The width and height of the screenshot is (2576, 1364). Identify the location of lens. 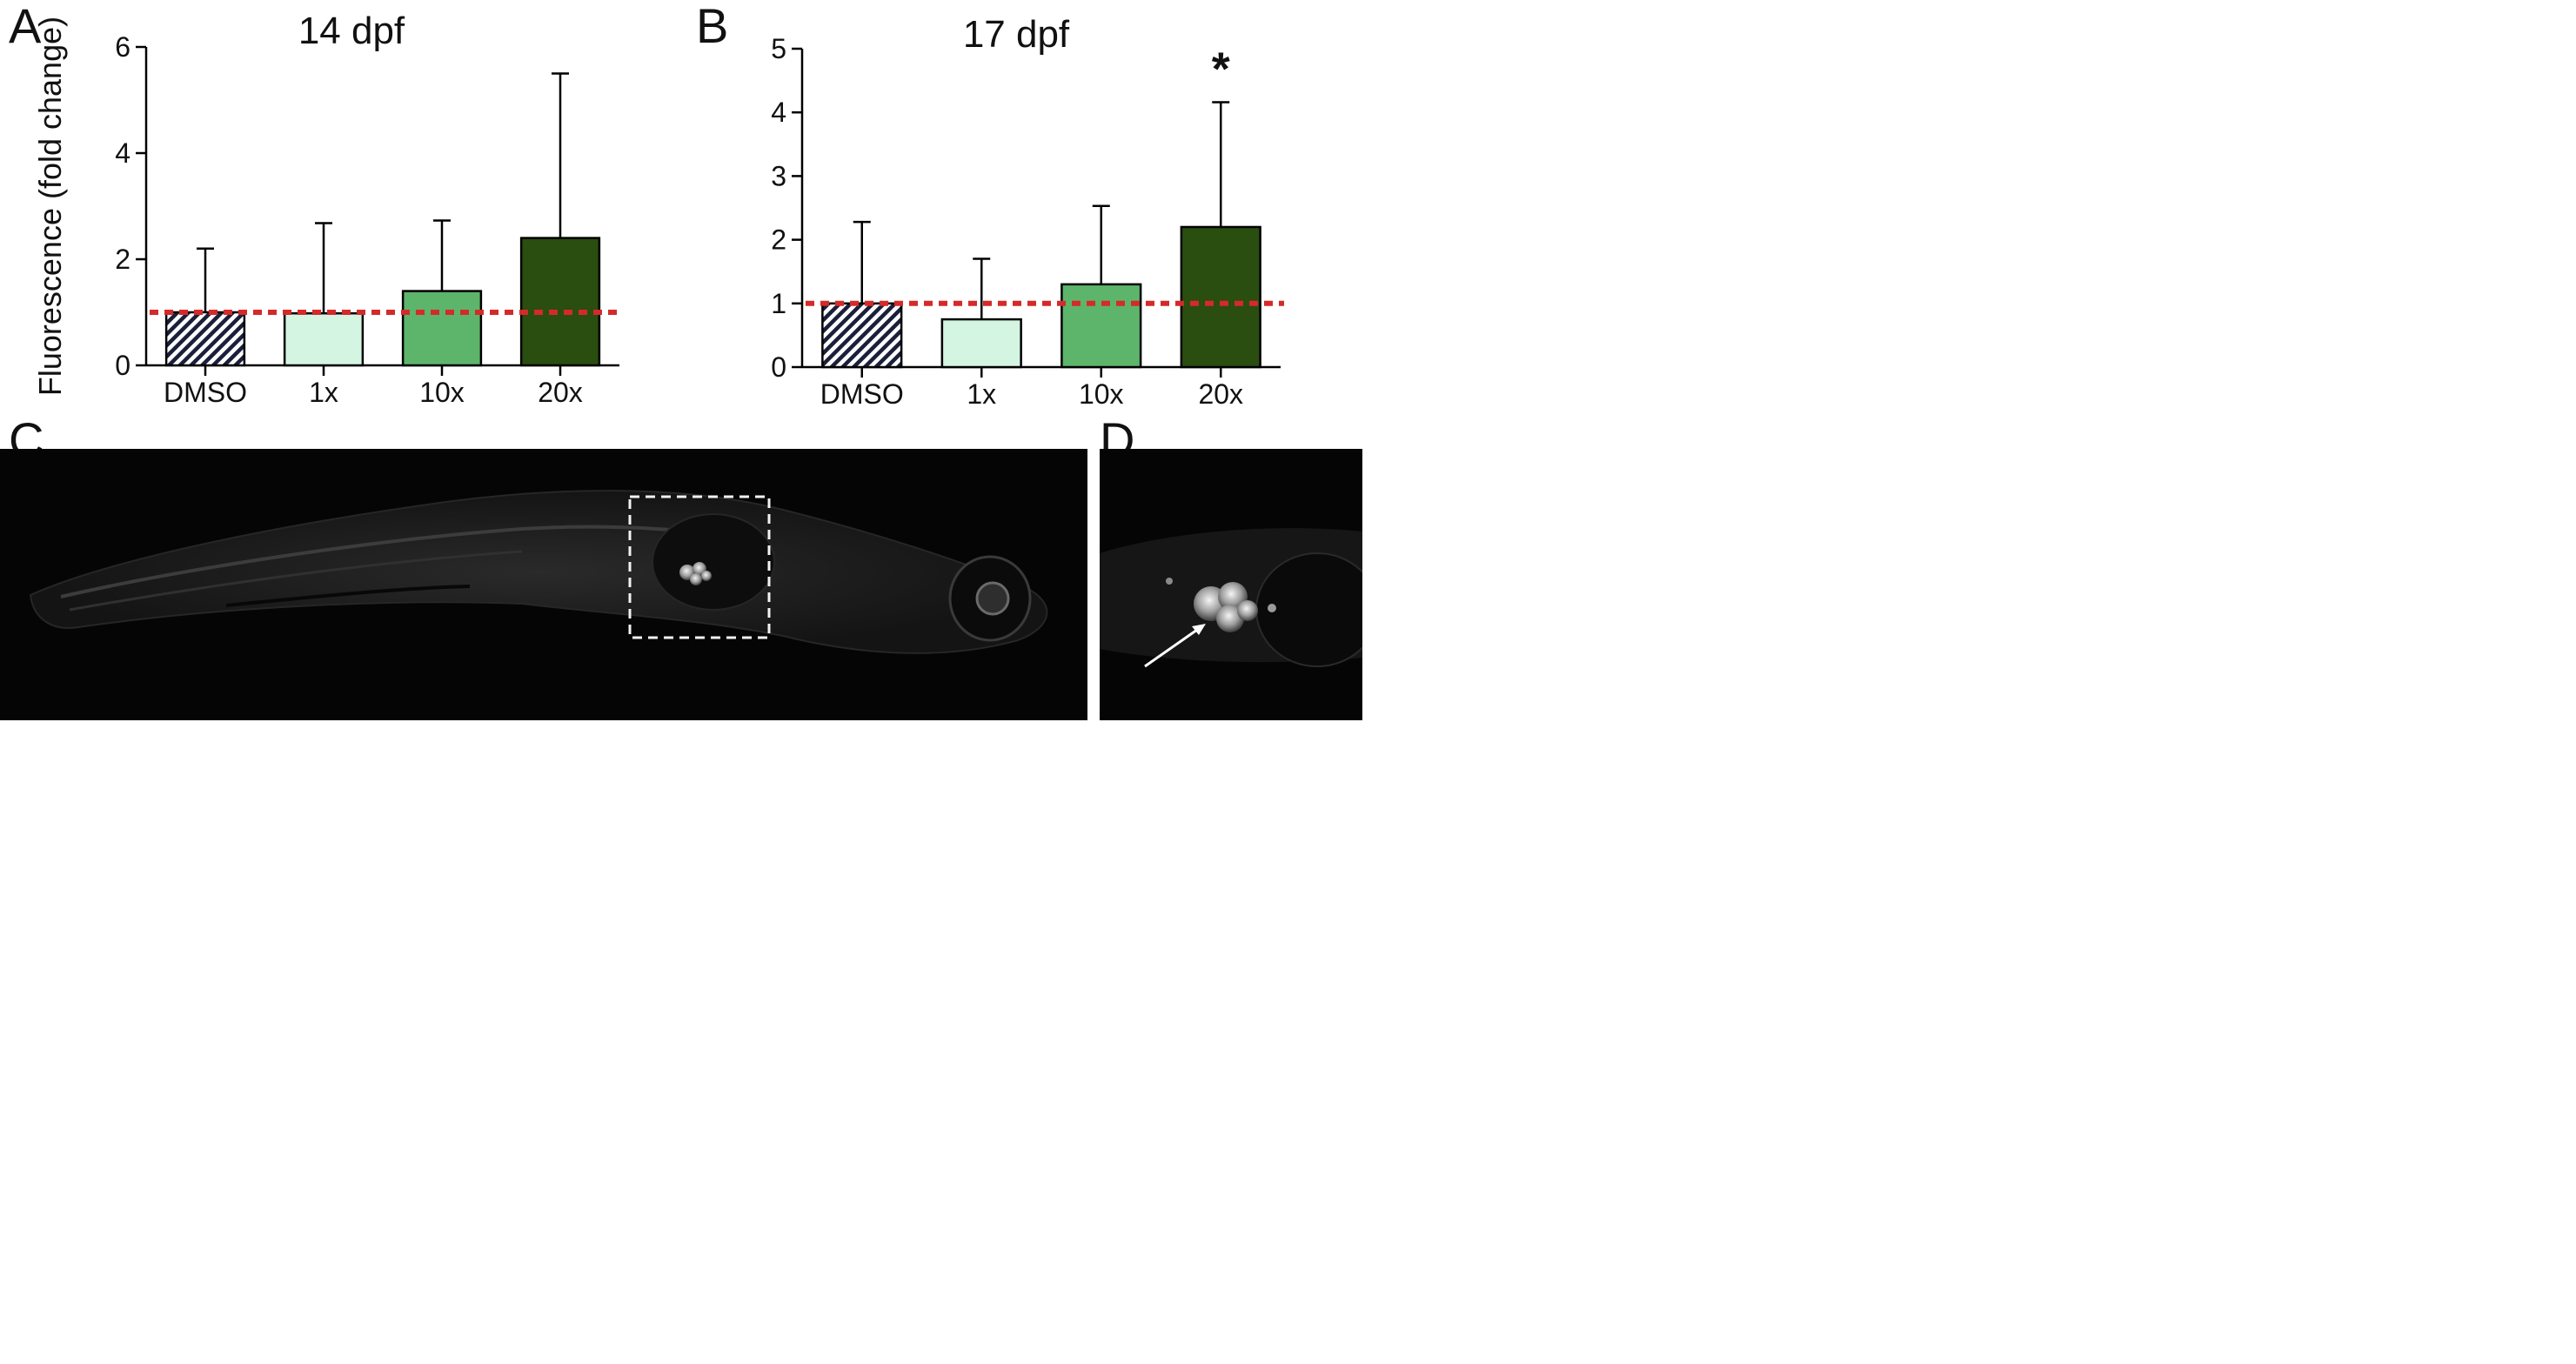
(993, 599).